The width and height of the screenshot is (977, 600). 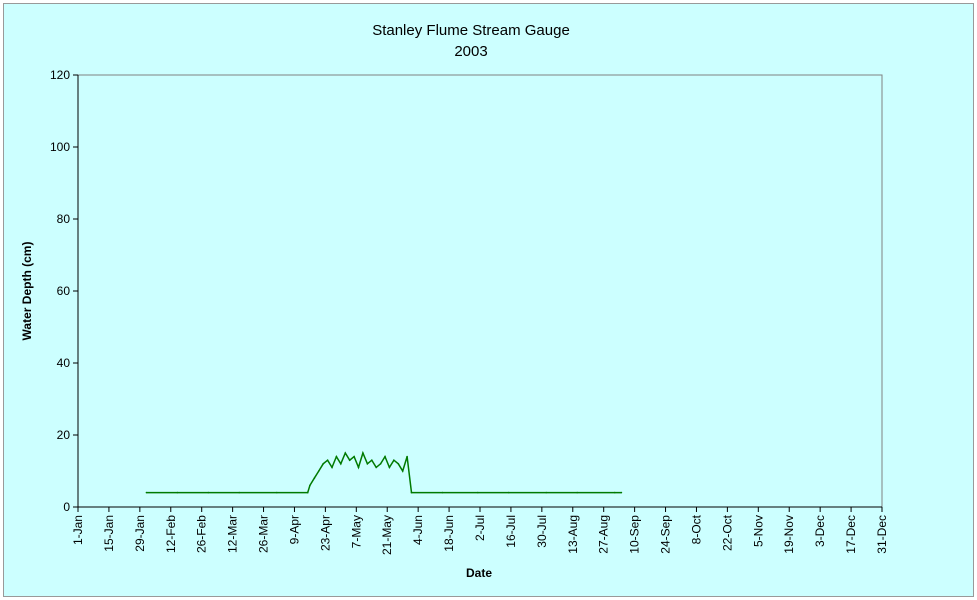 I want to click on x-tick-label: 26-Mar, so click(x=264, y=534).